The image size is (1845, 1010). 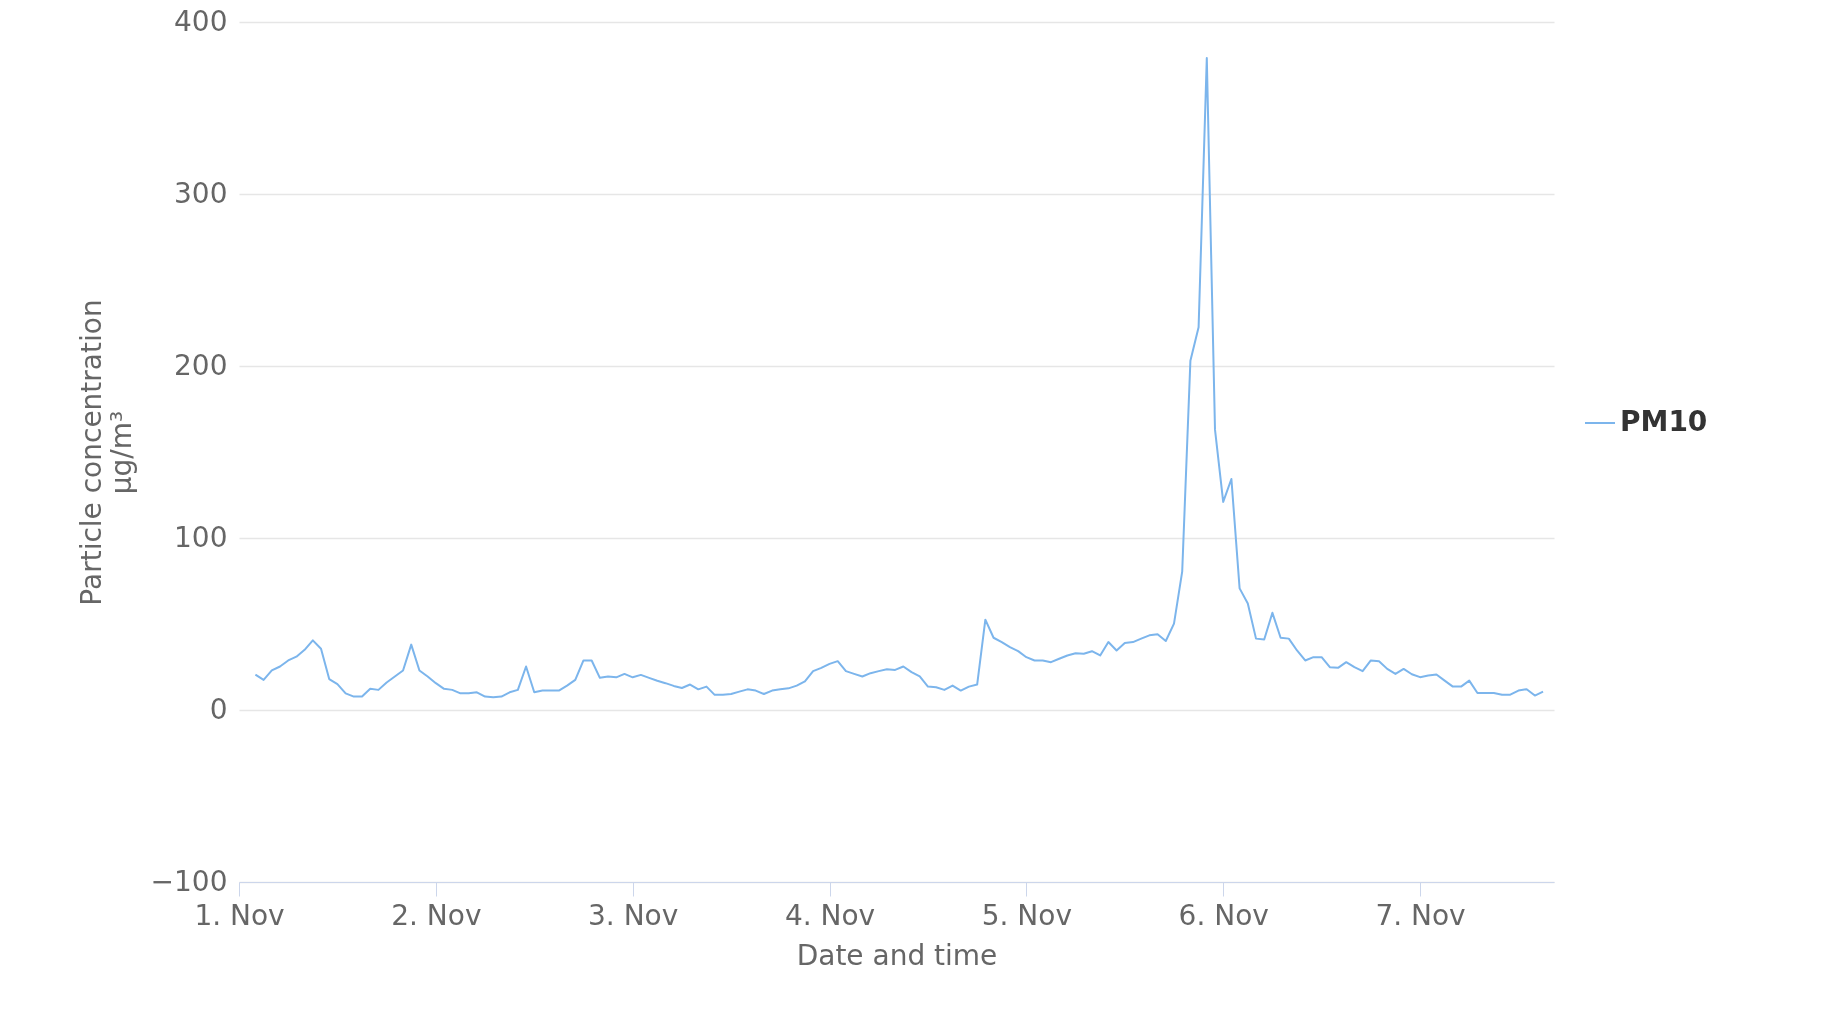 What do you see at coordinates (1026, 915) in the screenshot?
I see `x-tick-label: 5. Nov` at bounding box center [1026, 915].